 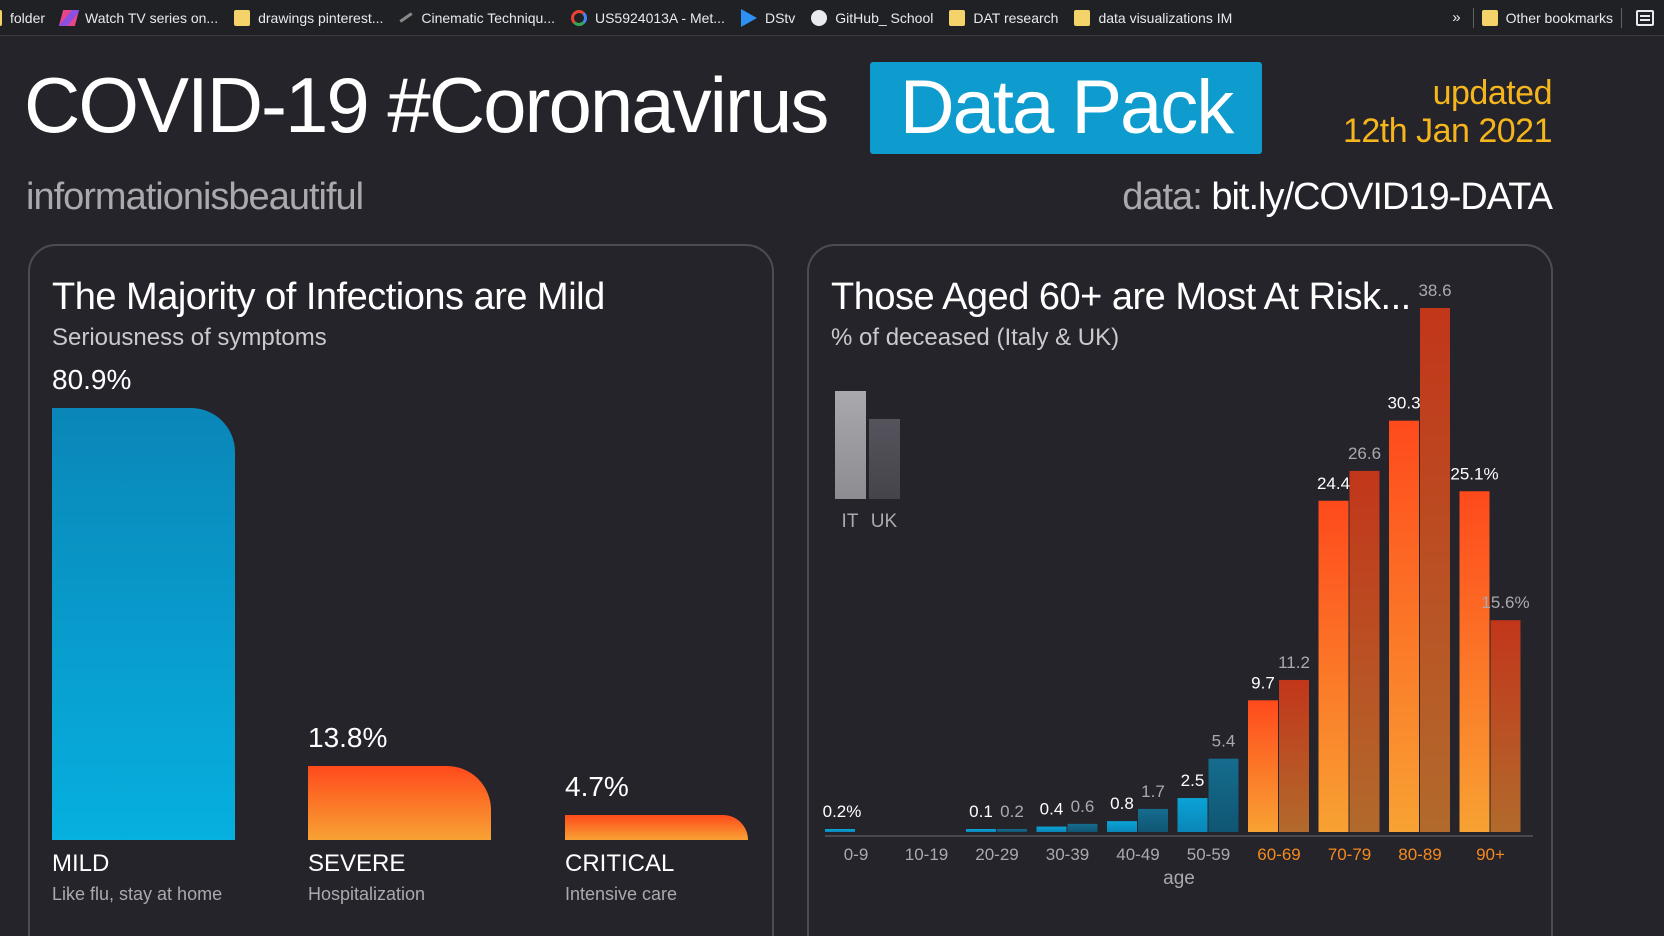 What do you see at coordinates (819, 17) in the screenshot?
I see `github-icon` at bounding box center [819, 17].